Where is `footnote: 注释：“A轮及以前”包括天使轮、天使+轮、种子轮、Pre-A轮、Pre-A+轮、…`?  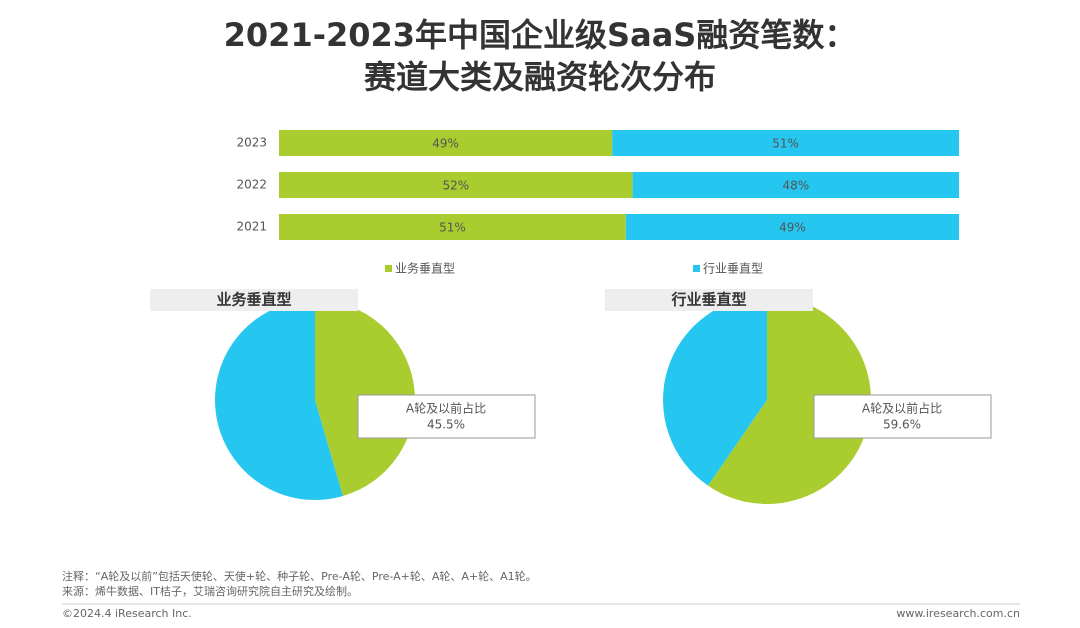
footnote: 注释：“A轮及以前”包括天使轮、天使+轮、种子轮、Pre-A轮、Pre-A+轮、… is located at coordinates (299, 576).